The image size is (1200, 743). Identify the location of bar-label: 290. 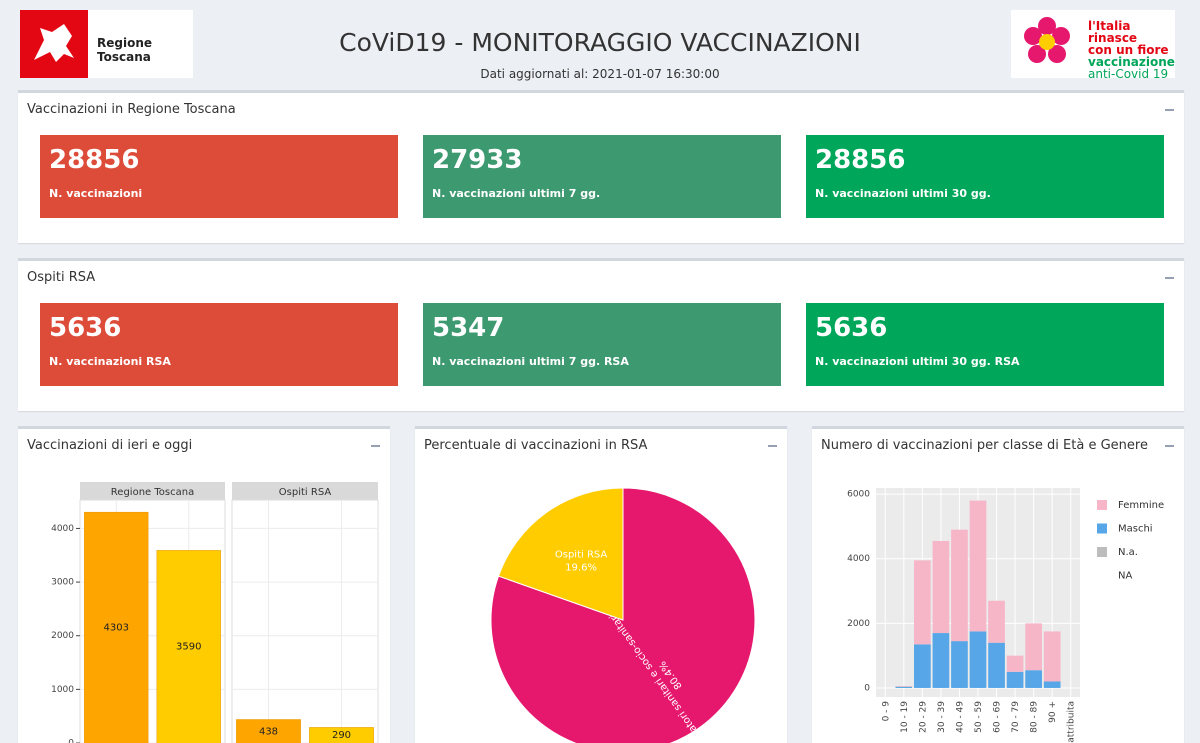
(341, 735).